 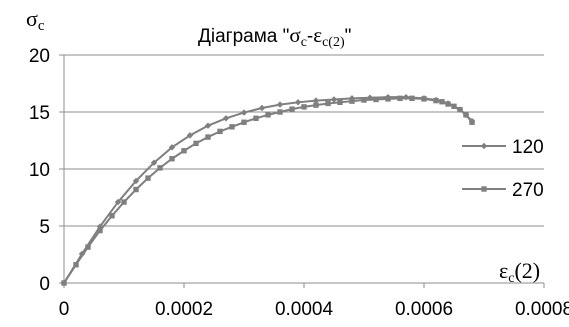 What do you see at coordinates (511, 278) in the screenshot?
I see `x-axis-label-sub: c` at bounding box center [511, 278].